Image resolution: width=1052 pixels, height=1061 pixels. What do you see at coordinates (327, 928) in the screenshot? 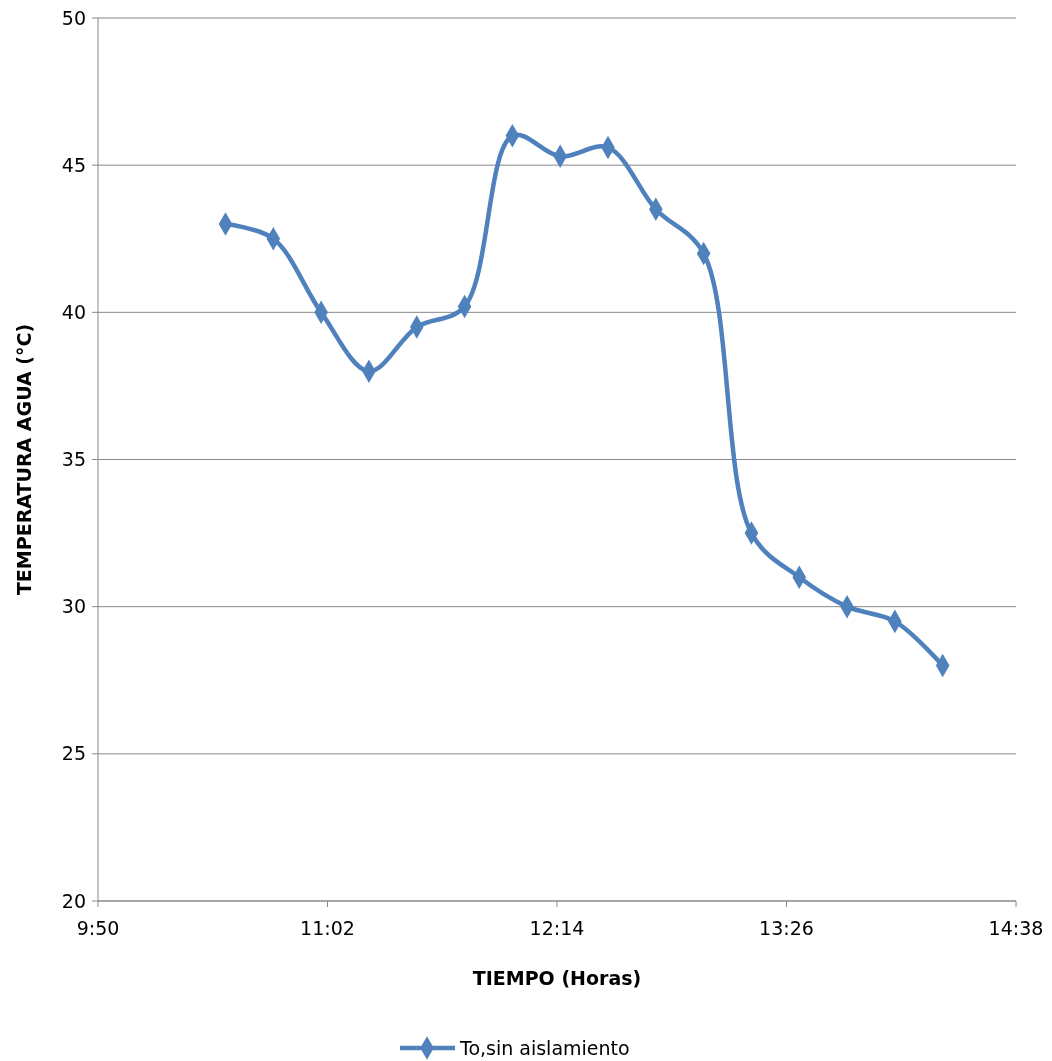
I see `x-tick-label: 11:02` at bounding box center [327, 928].